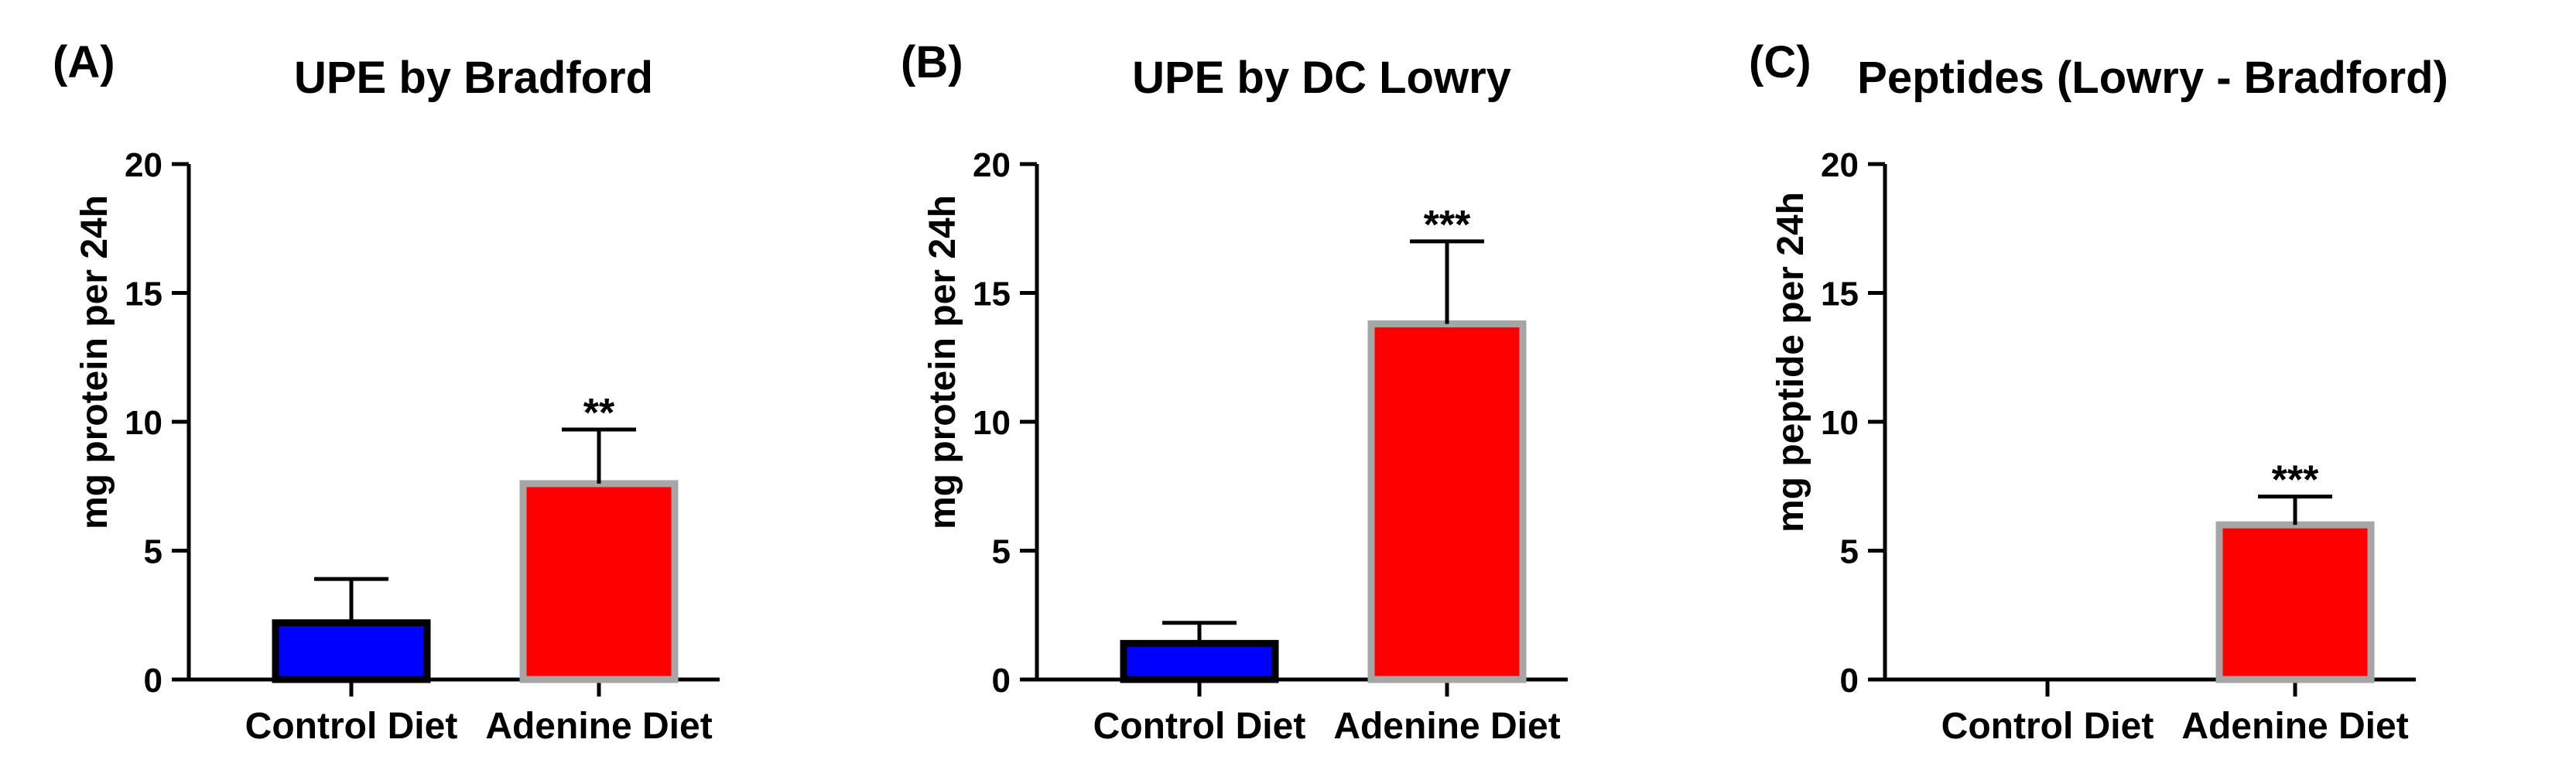 The height and width of the screenshot is (760, 2576). I want to click on chart-title: UPE by Bradford, so click(474, 78).